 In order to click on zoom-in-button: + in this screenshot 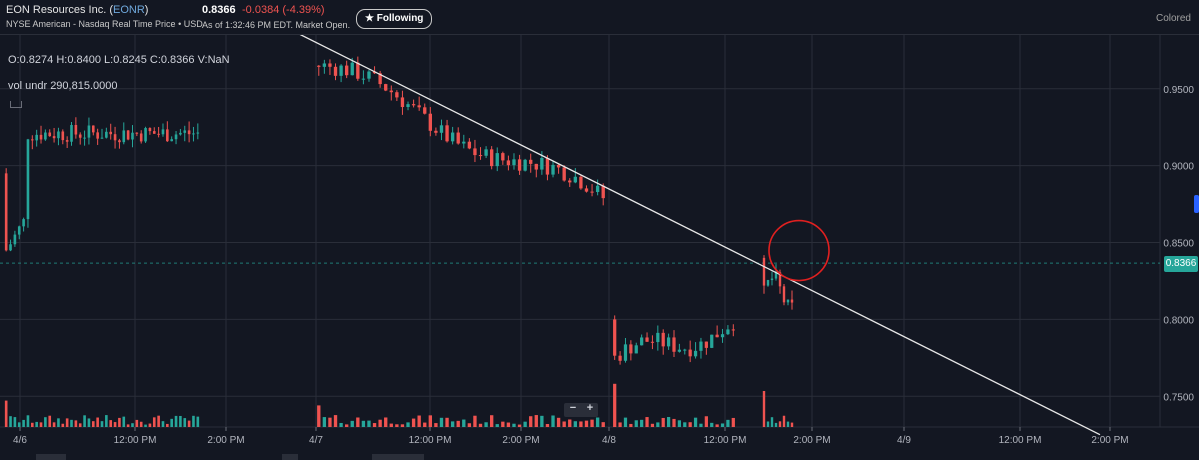, I will do `click(590, 408)`.